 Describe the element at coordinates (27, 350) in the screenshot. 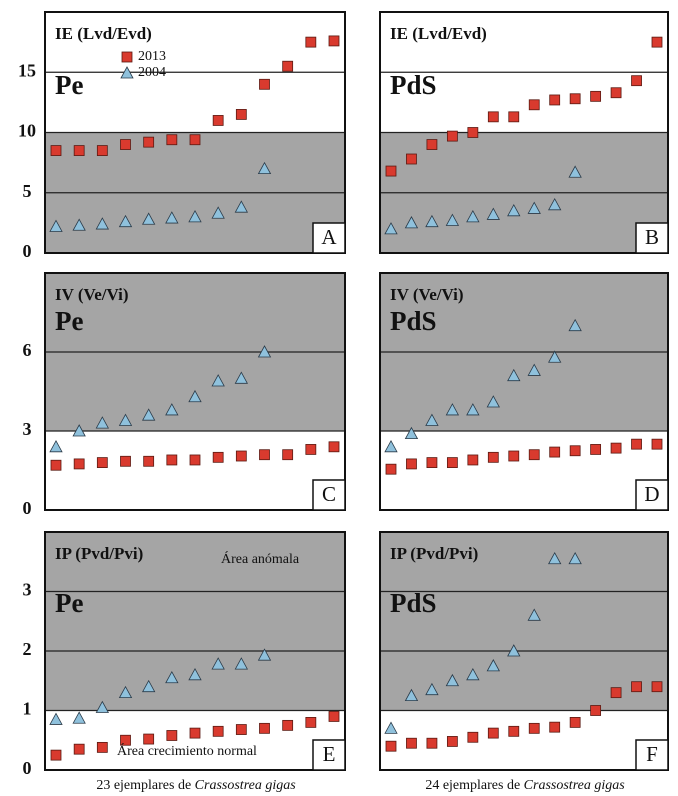

I see `y-tick-label: 6` at that location.